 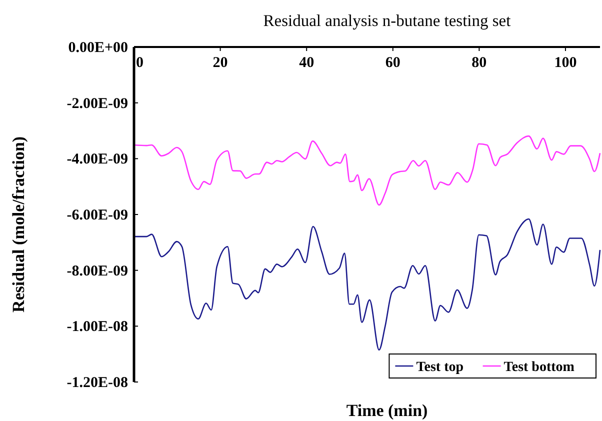 I want to click on x-tick-label: 40, so click(x=306, y=63).